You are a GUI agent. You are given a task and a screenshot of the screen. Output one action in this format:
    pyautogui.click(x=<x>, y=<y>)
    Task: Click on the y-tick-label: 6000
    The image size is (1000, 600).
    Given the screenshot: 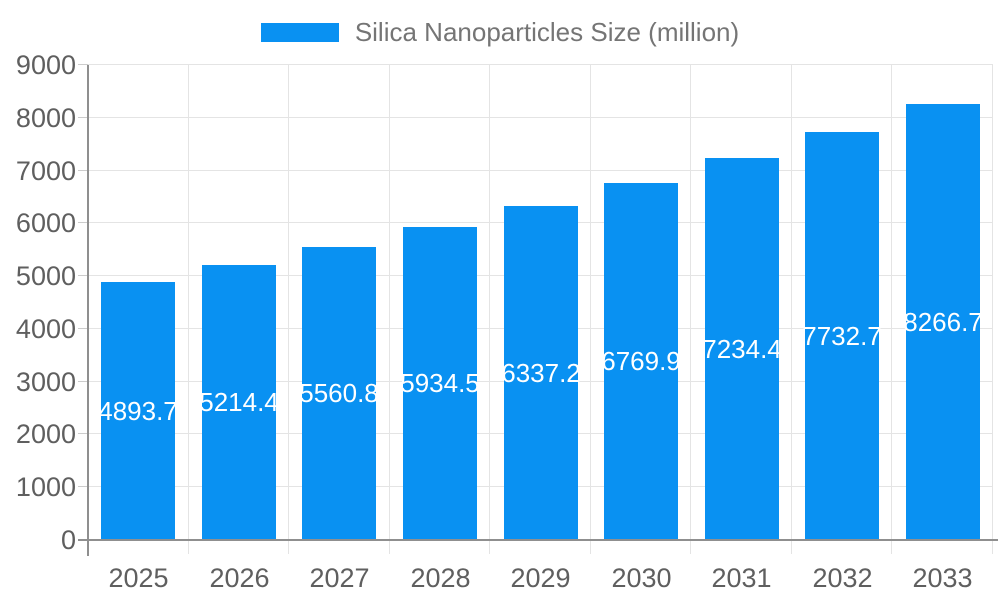 What is the action you would take?
    pyautogui.click(x=45, y=223)
    